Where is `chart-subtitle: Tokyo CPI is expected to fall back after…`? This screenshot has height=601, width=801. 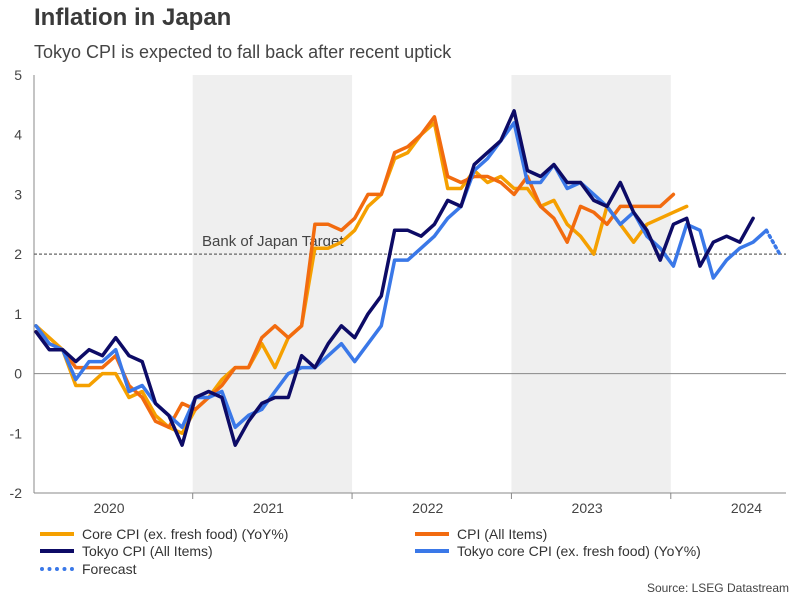
chart-subtitle: Tokyo CPI is expected to fall back after… is located at coordinates (243, 52).